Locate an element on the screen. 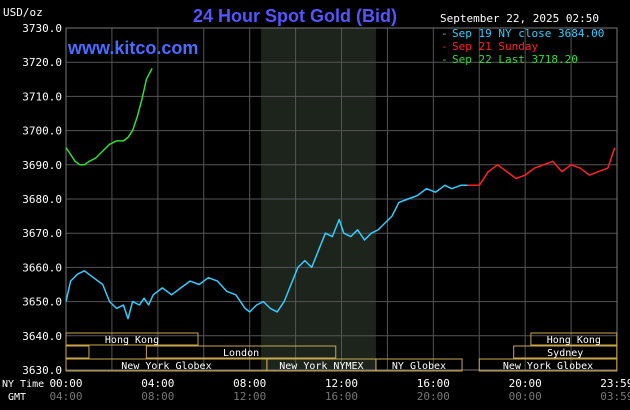  x-tick-label-gmt: 00:00 is located at coordinates (525, 396).